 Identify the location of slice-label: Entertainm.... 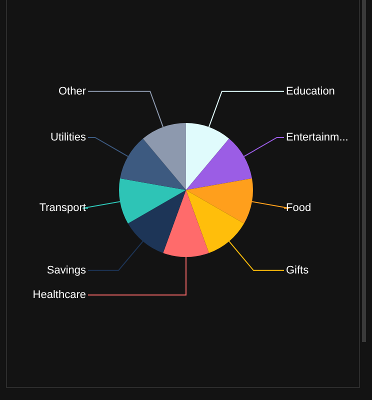
(317, 138).